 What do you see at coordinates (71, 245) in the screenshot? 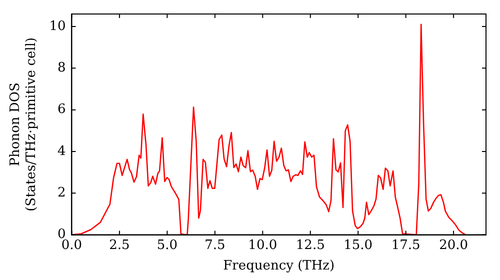
I see `x-tick-label: 0.0` at bounding box center [71, 245].